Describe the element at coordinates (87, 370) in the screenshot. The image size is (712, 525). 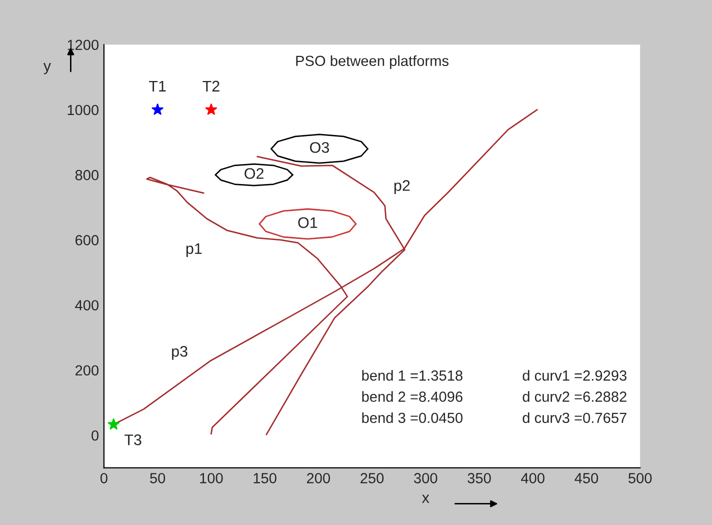
I see `y-tick-label: 200` at that location.